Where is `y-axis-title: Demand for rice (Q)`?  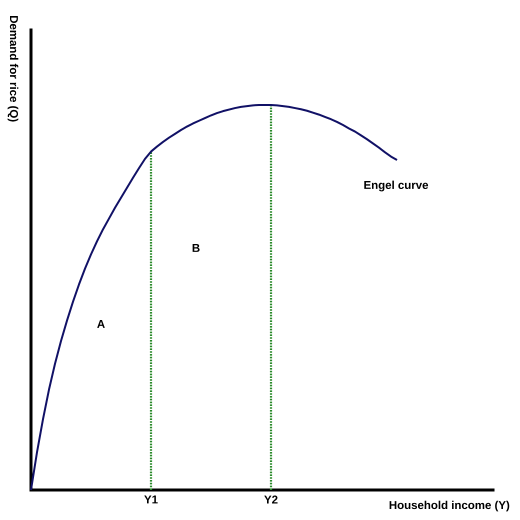
y-axis-title: Demand for rice (Q) is located at coordinates (13, 69).